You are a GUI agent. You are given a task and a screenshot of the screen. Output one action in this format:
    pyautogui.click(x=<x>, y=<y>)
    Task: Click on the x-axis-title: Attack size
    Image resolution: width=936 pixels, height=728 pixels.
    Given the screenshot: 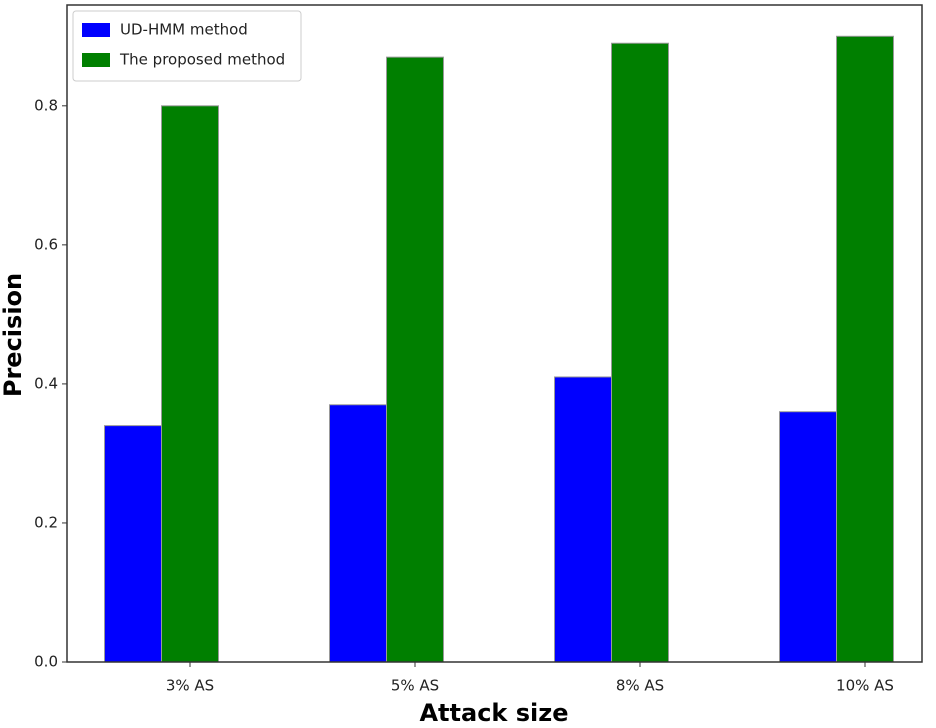 What is the action you would take?
    pyautogui.click(x=493, y=713)
    